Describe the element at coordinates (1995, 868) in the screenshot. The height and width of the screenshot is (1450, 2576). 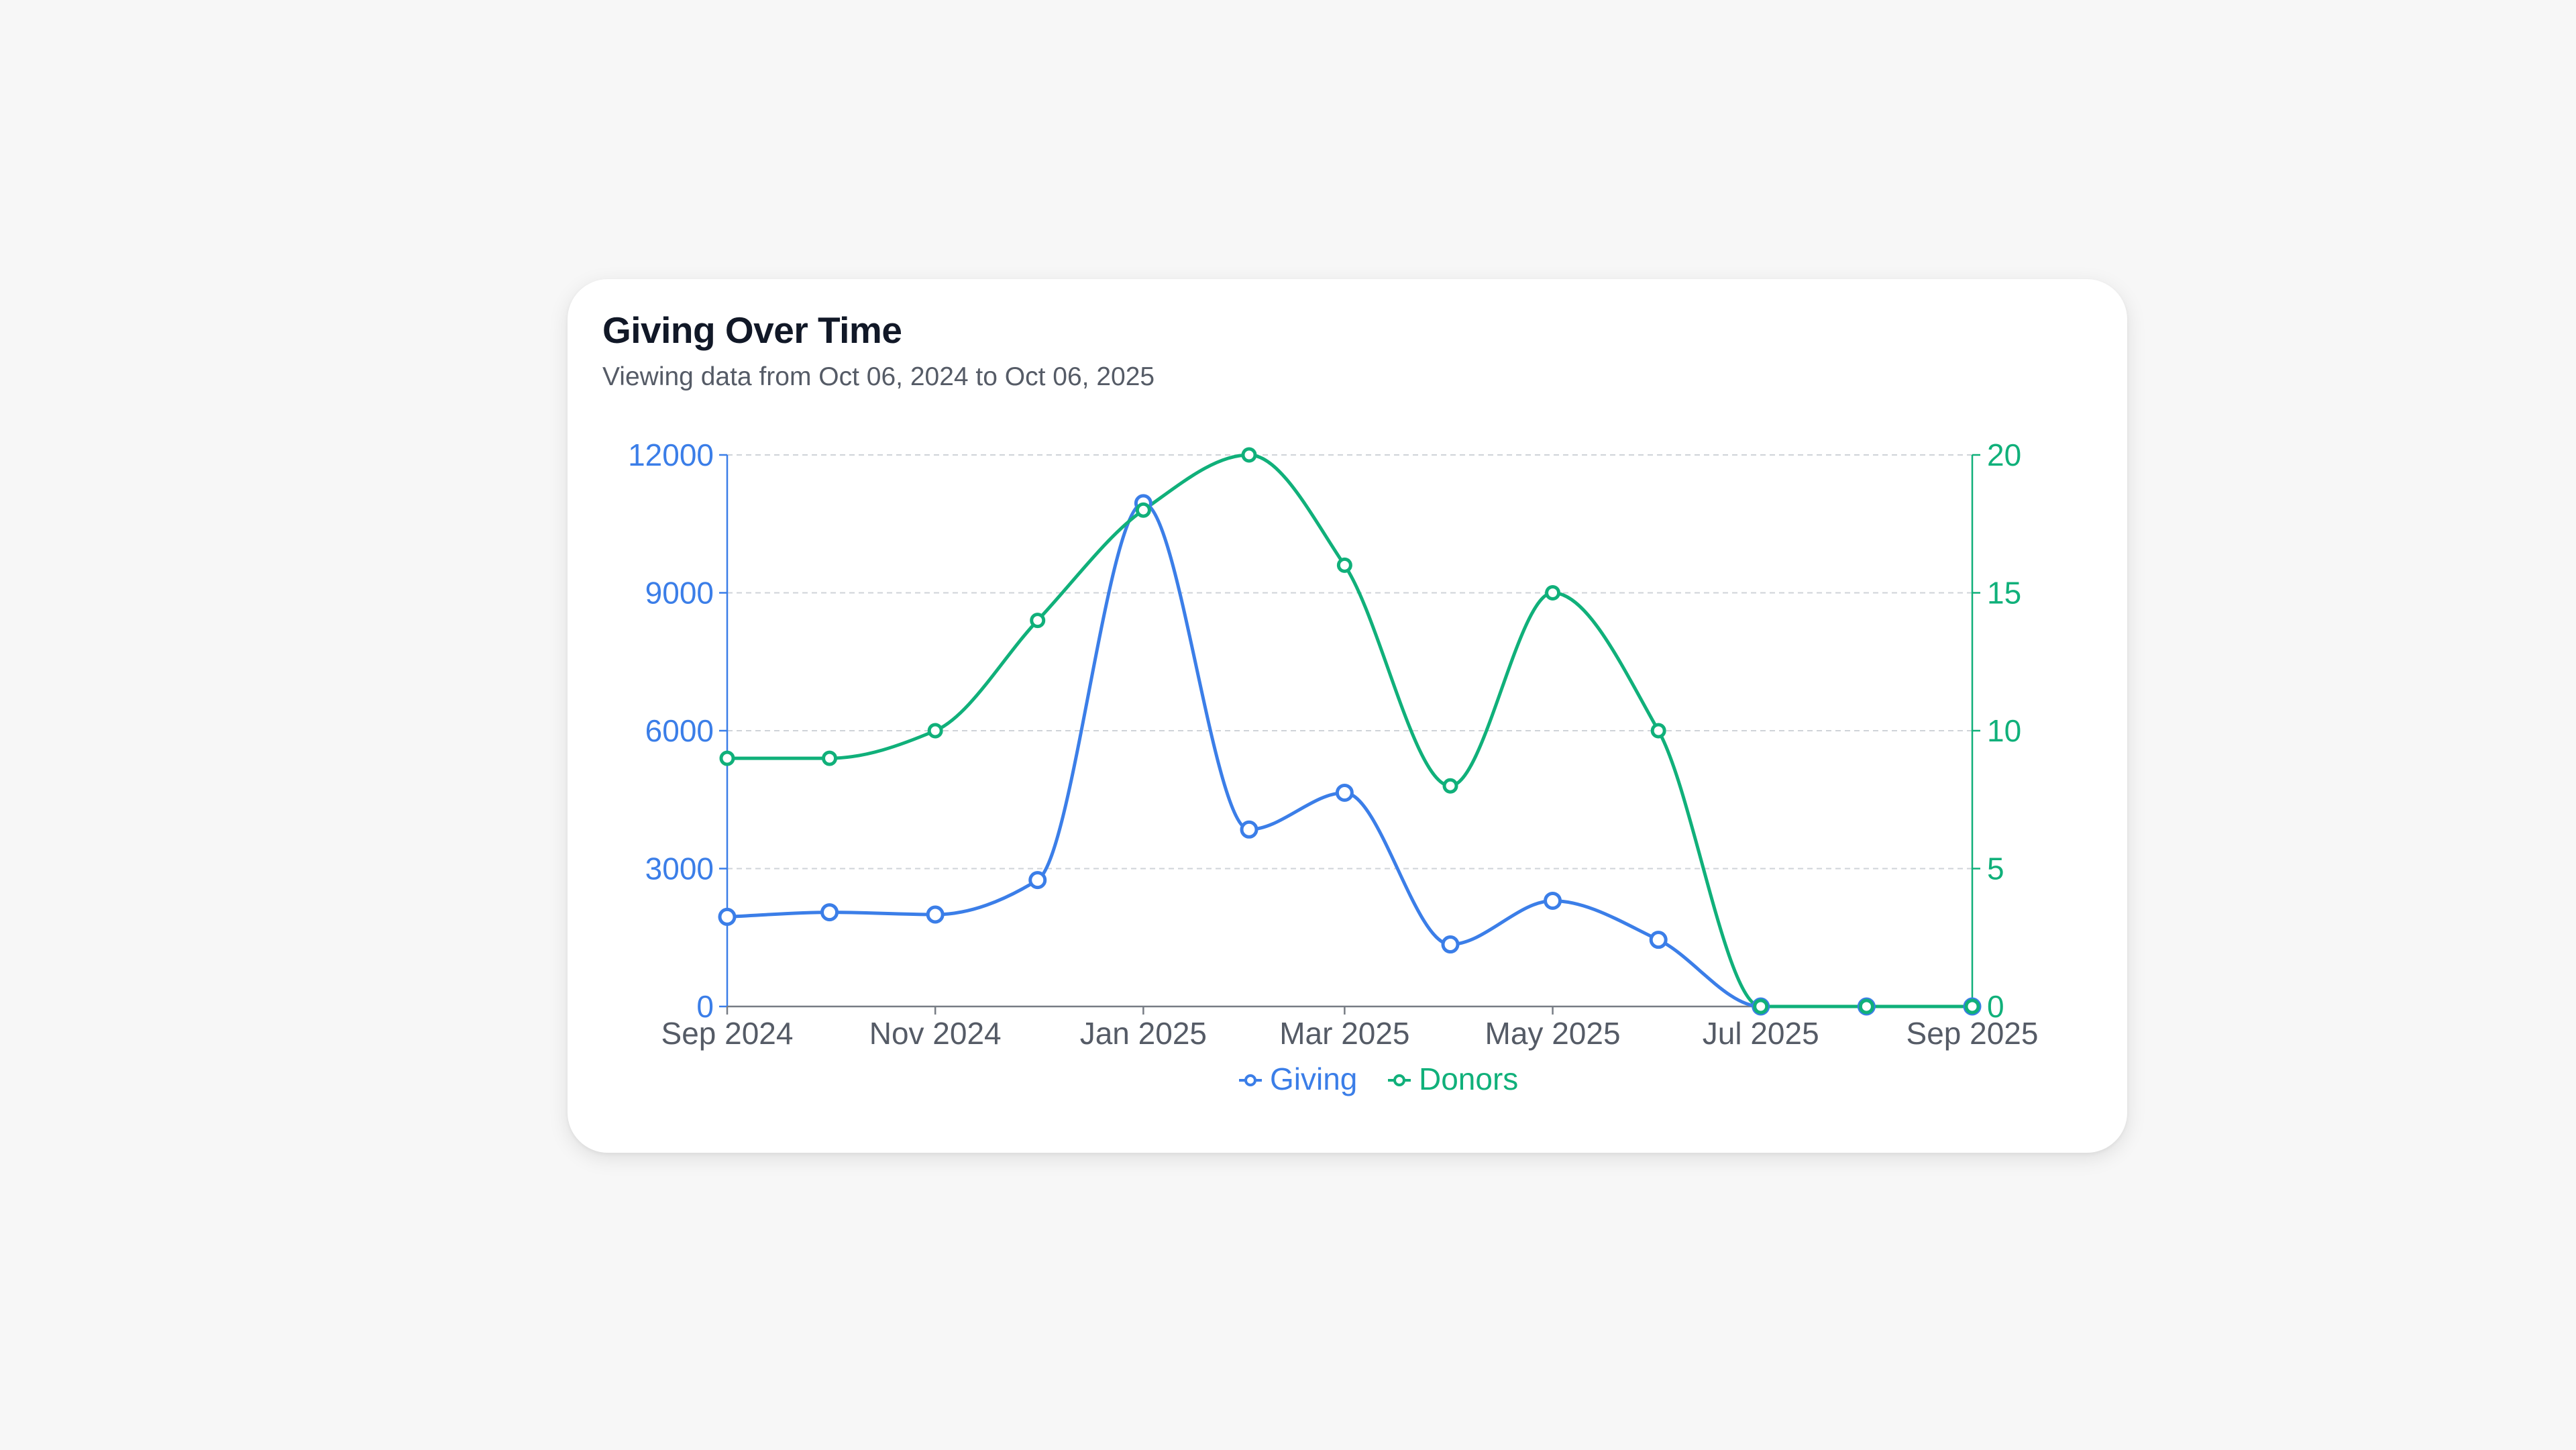
I see `y-right-tick-label: 5` at that location.